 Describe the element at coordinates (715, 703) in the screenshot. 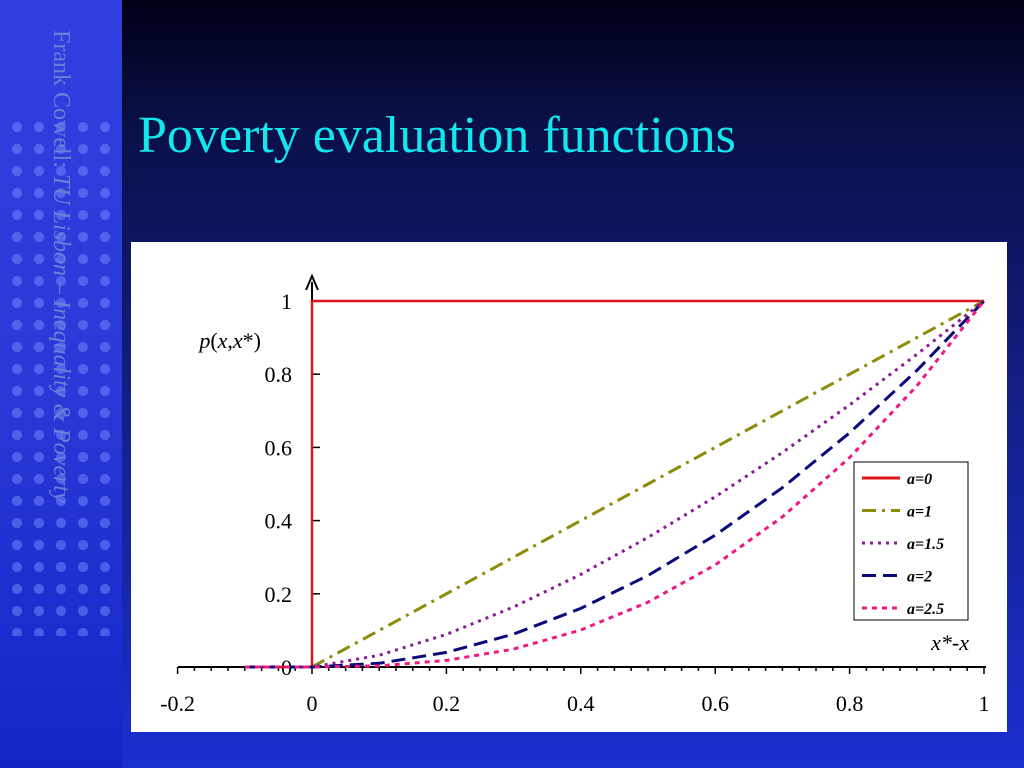

I see `x-tick-label: 0.6` at that location.